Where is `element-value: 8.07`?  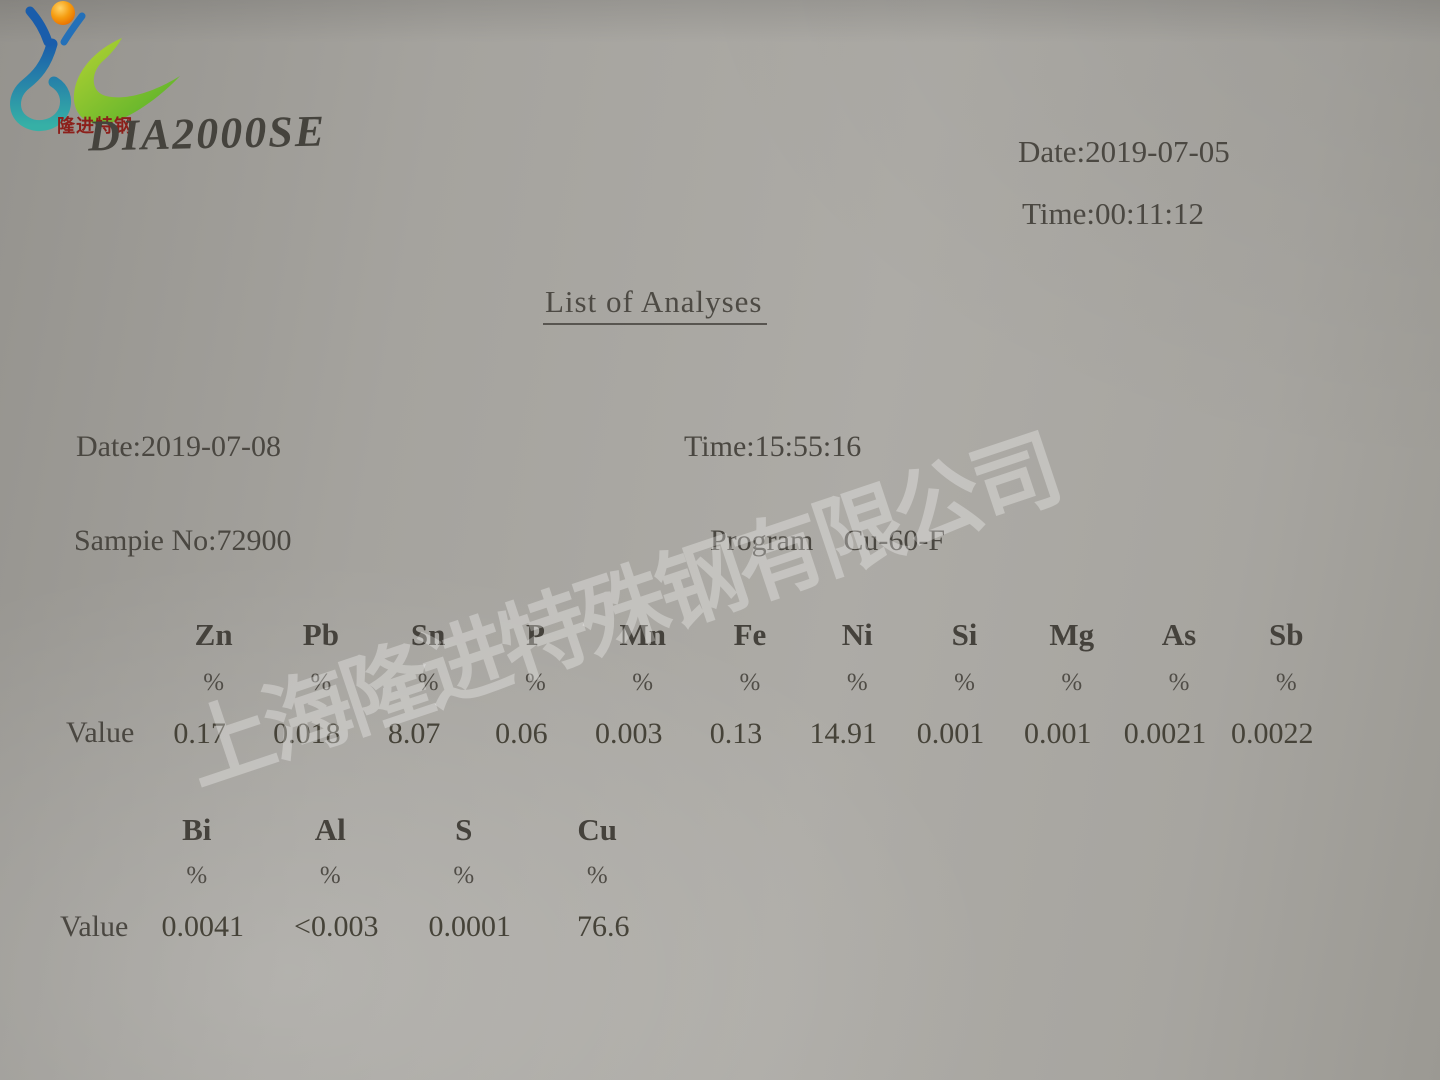
element-value: 8.07 is located at coordinates (414, 733).